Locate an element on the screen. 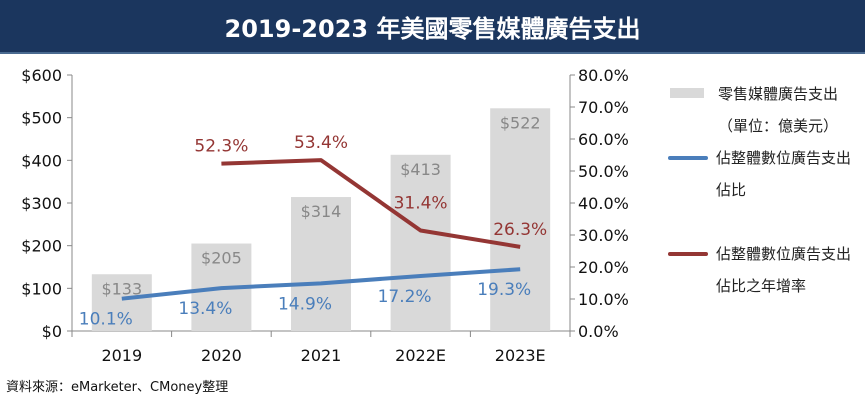  right-tick-label: 20.0% is located at coordinates (603, 267).